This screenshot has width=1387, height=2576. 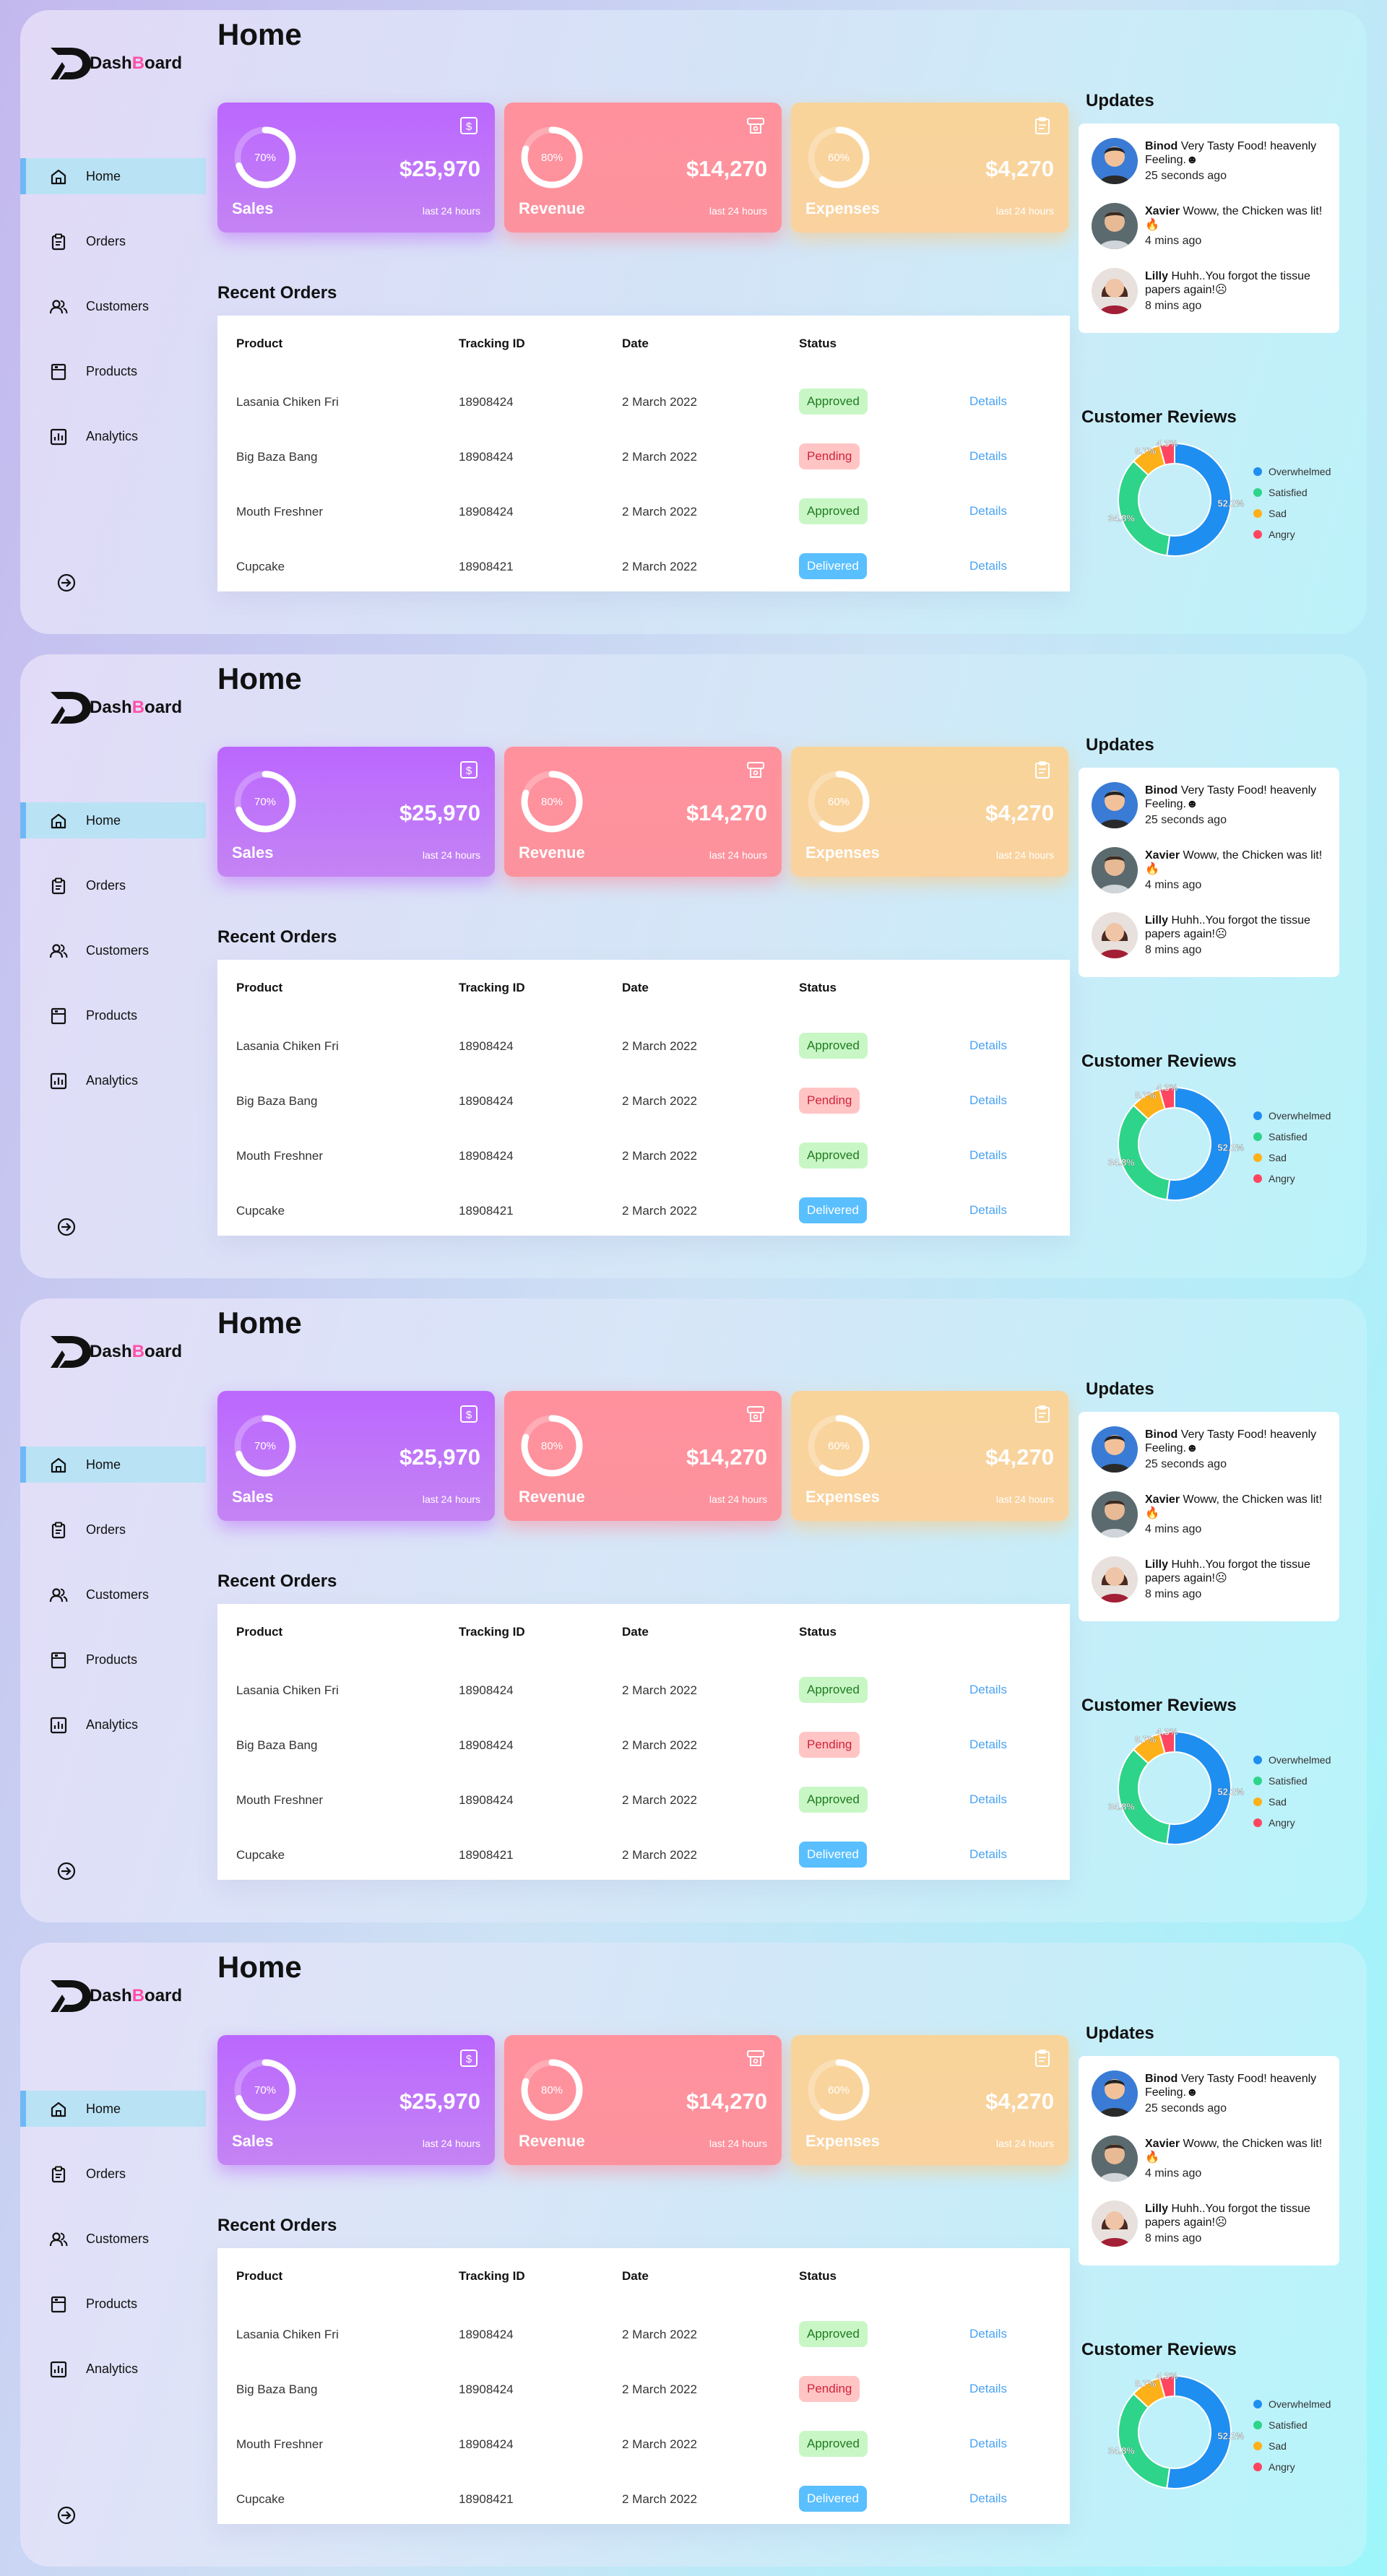 I want to click on expenses-percent: 60%, so click(x=838, y=157).